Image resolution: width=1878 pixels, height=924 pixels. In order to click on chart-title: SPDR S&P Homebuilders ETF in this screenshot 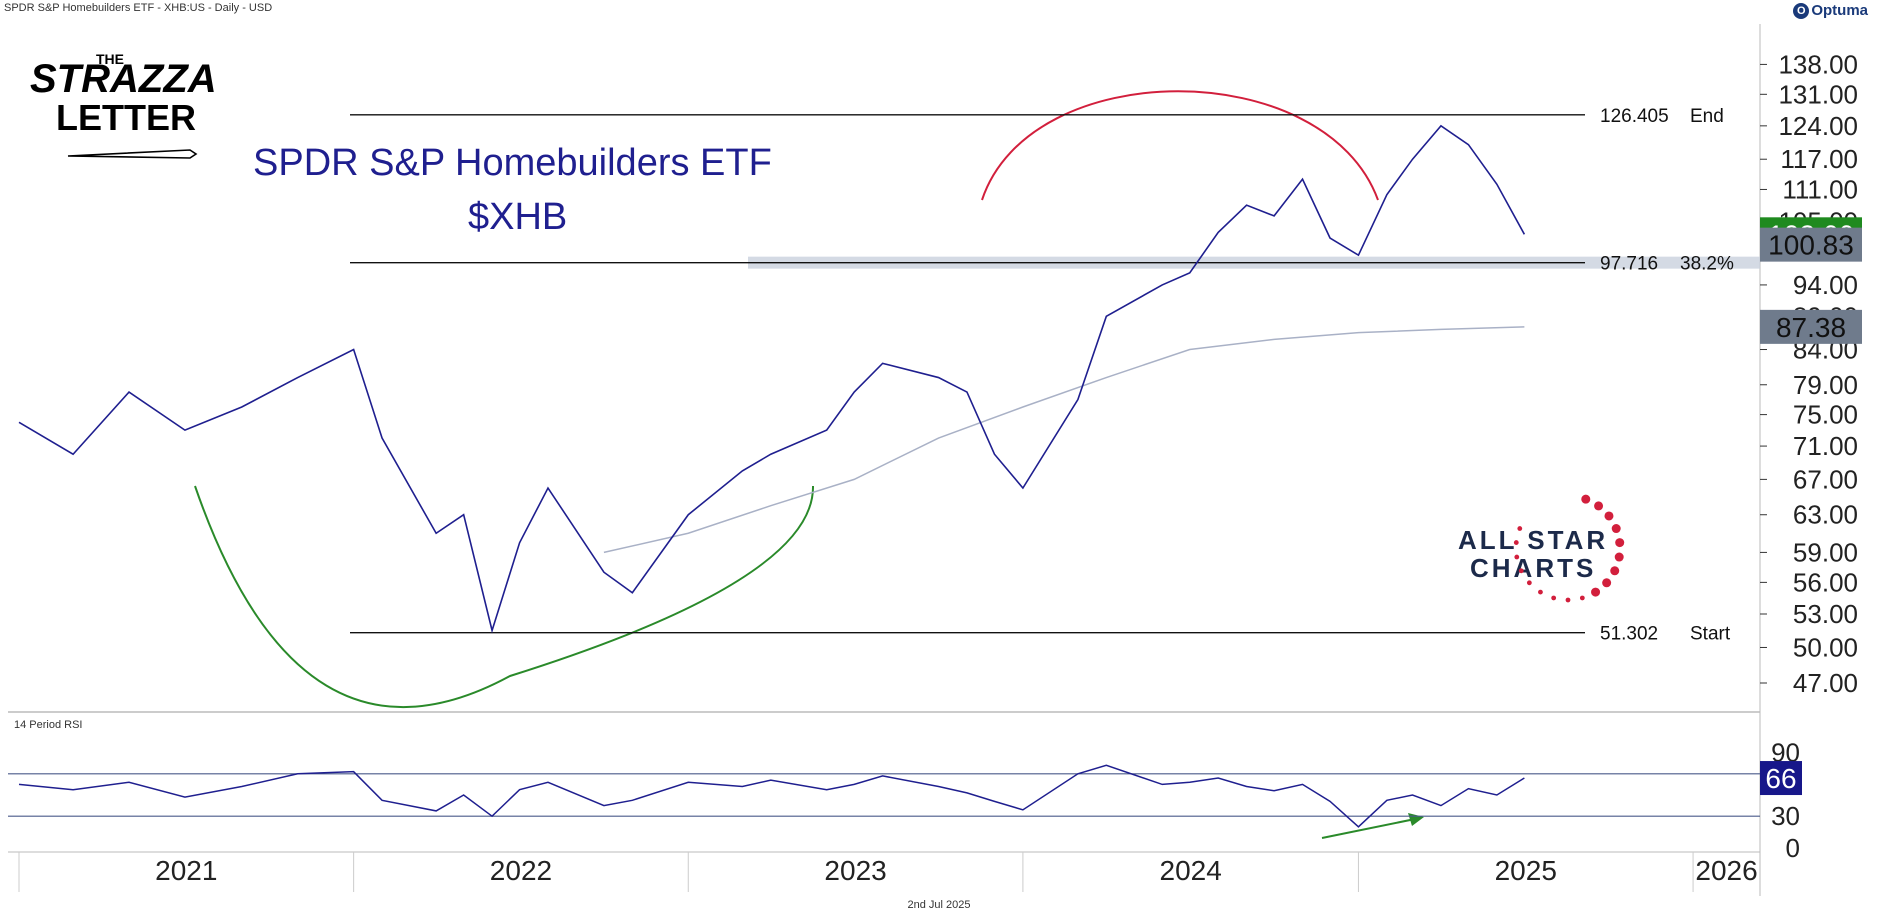, I will do `click(512, 163)`.